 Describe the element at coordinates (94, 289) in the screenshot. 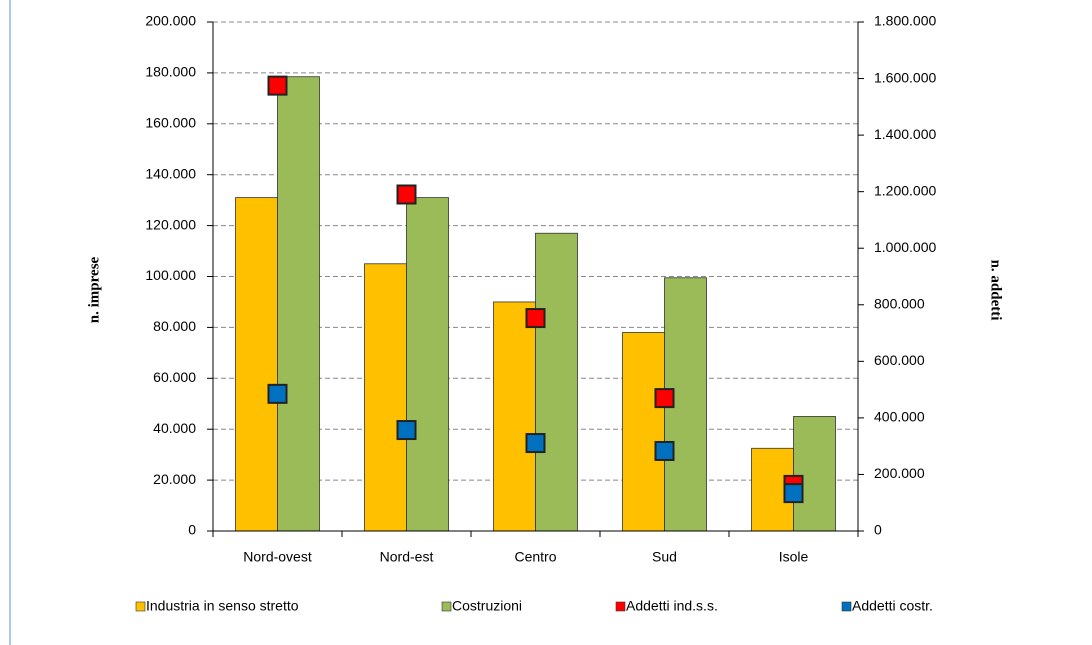

I see `y-axis-title: n. imprese` at that location.